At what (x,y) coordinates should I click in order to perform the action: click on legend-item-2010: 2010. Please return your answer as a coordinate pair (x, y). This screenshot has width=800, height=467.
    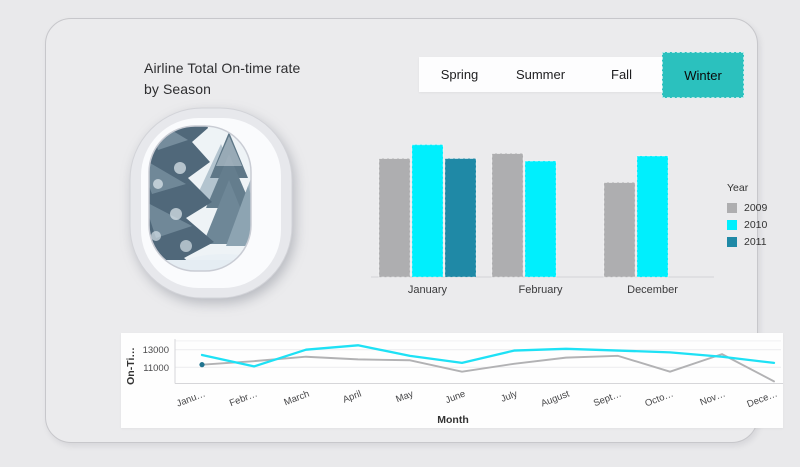
    Looking at the image, I should click on (747, 225).